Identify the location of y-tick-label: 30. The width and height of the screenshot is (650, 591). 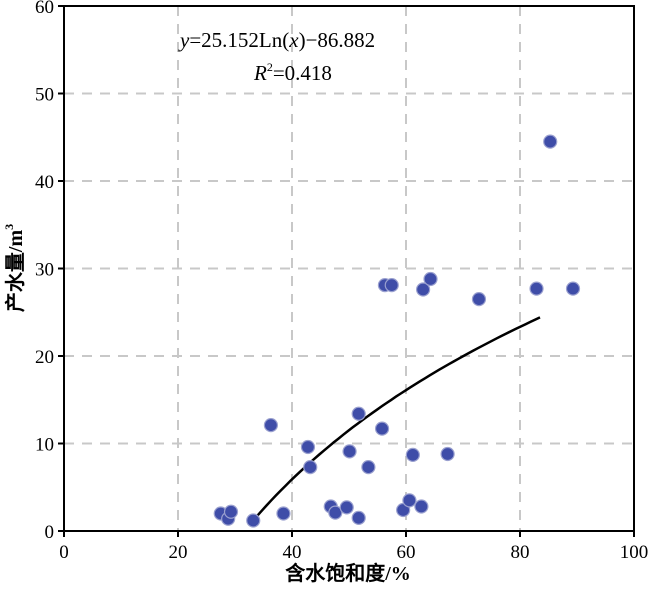
(44, 270).